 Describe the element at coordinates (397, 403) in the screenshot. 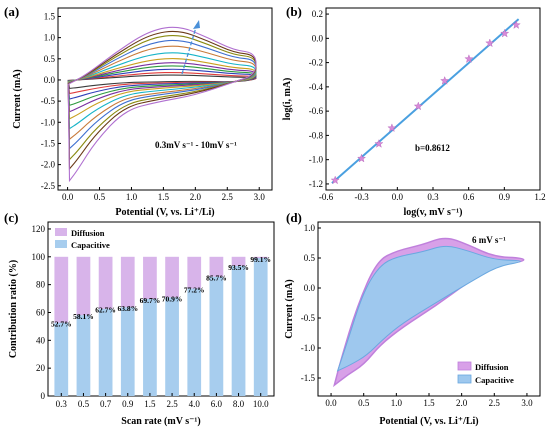

I see `panel-d-xtick-label: 1.0` at that location.